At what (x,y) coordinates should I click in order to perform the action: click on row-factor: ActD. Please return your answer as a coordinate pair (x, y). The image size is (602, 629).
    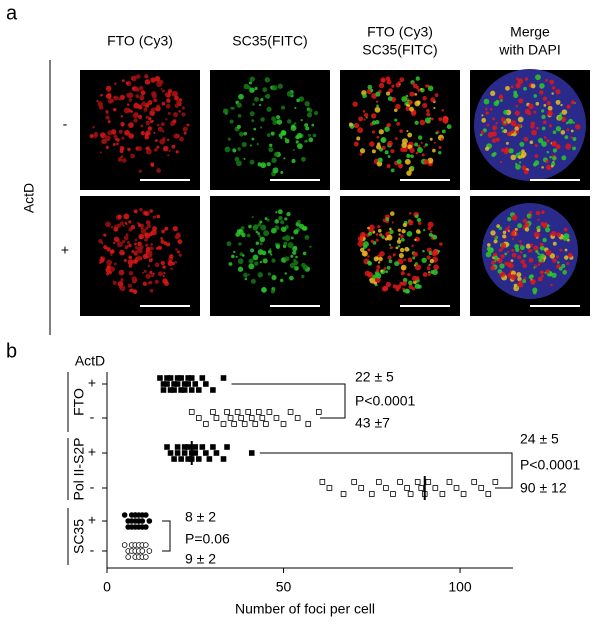
    Looking at the image, I should click on (29, 198).